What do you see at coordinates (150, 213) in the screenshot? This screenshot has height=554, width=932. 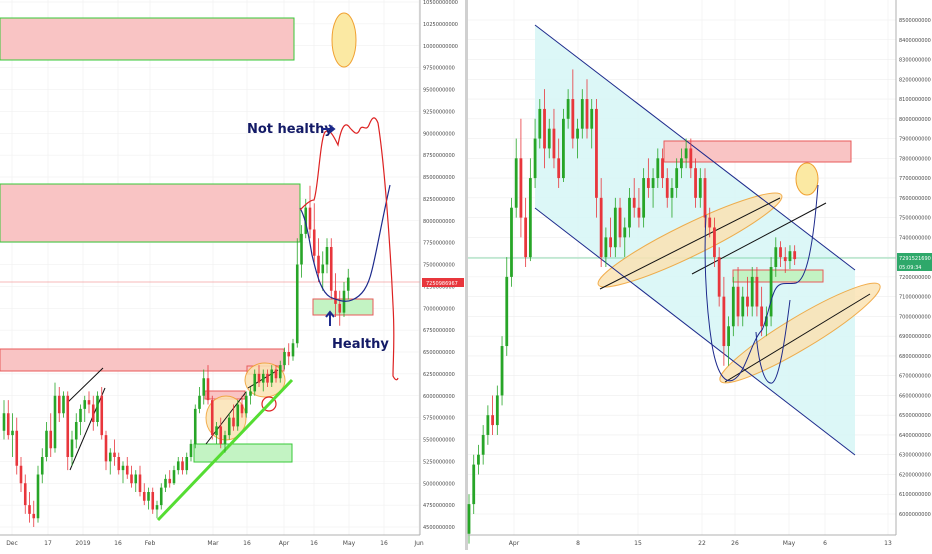 I see `left-resistance-zone-mid` at bounding box center [150, 213].